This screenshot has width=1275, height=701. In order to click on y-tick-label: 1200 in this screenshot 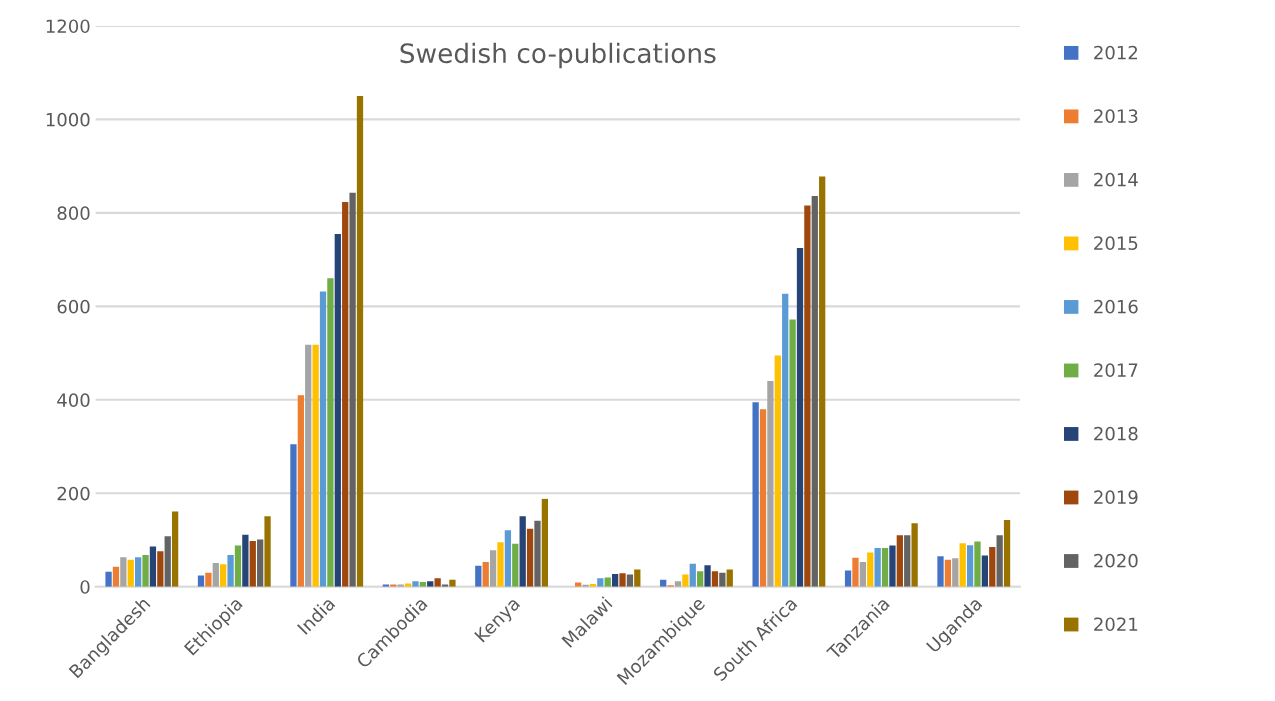, I will do `click(68, 26)`.